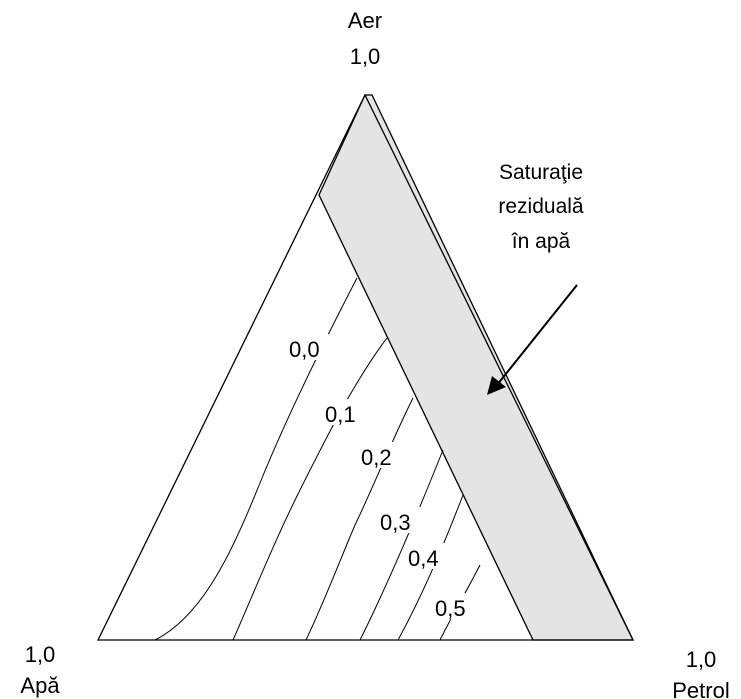 The height and width of the screenshot is (699, 741). Describe the element at coordinates (532, 339) in the screenshot. I see `annotation-arrow` at that location.